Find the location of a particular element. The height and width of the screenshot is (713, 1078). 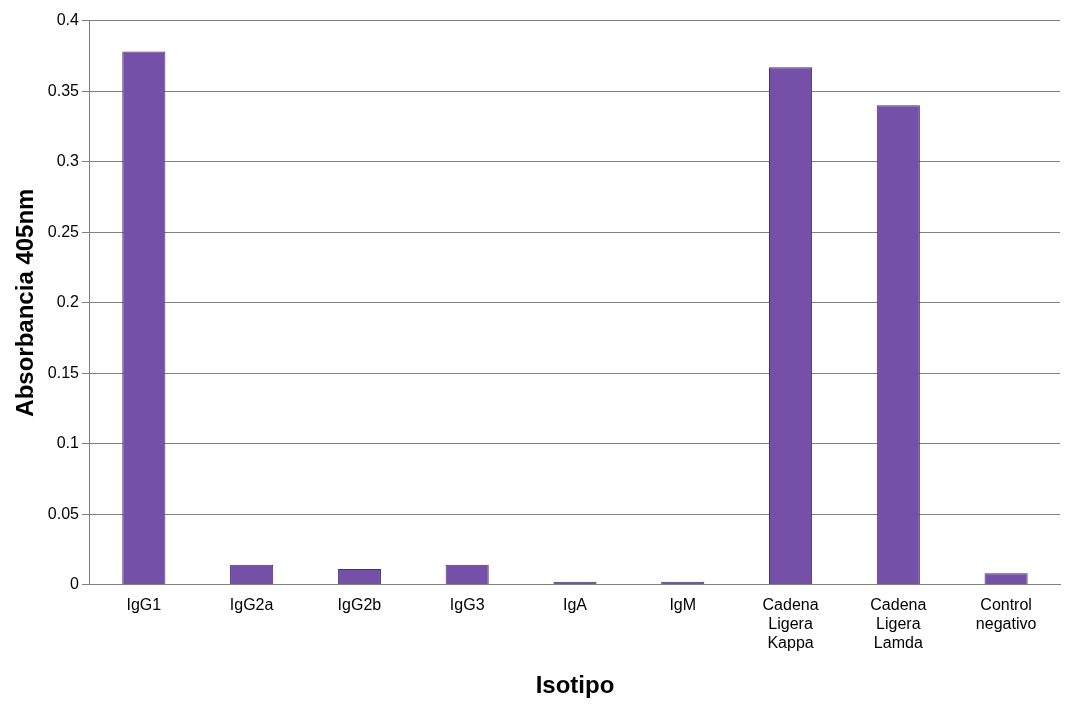

y-tick-label: 0.25 is located at coordinates (63, 231).